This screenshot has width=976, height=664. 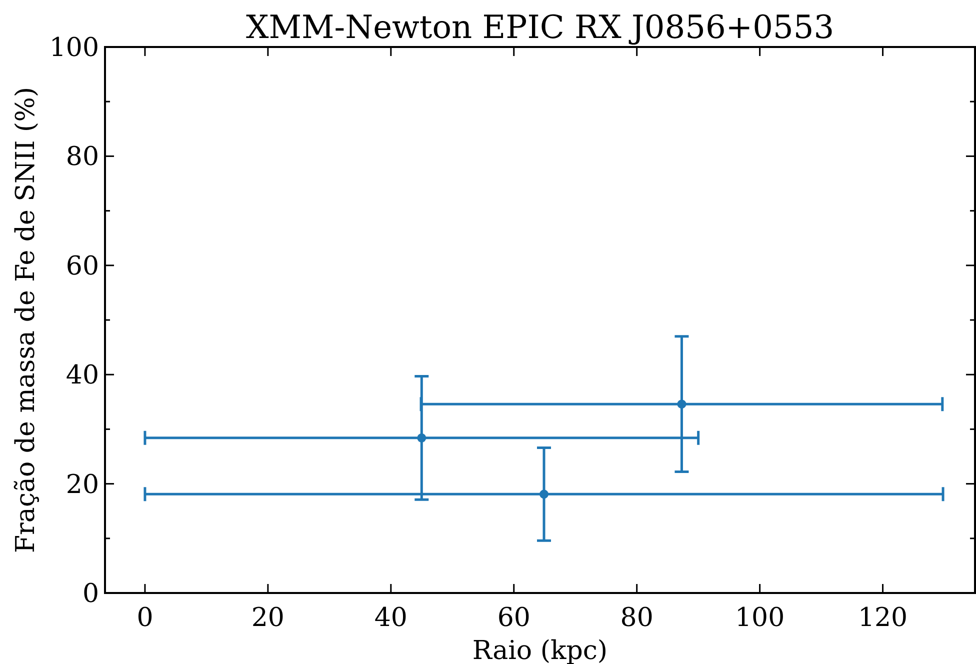 I want to click on x-tick-label: 60, so click(x=513, y=618).